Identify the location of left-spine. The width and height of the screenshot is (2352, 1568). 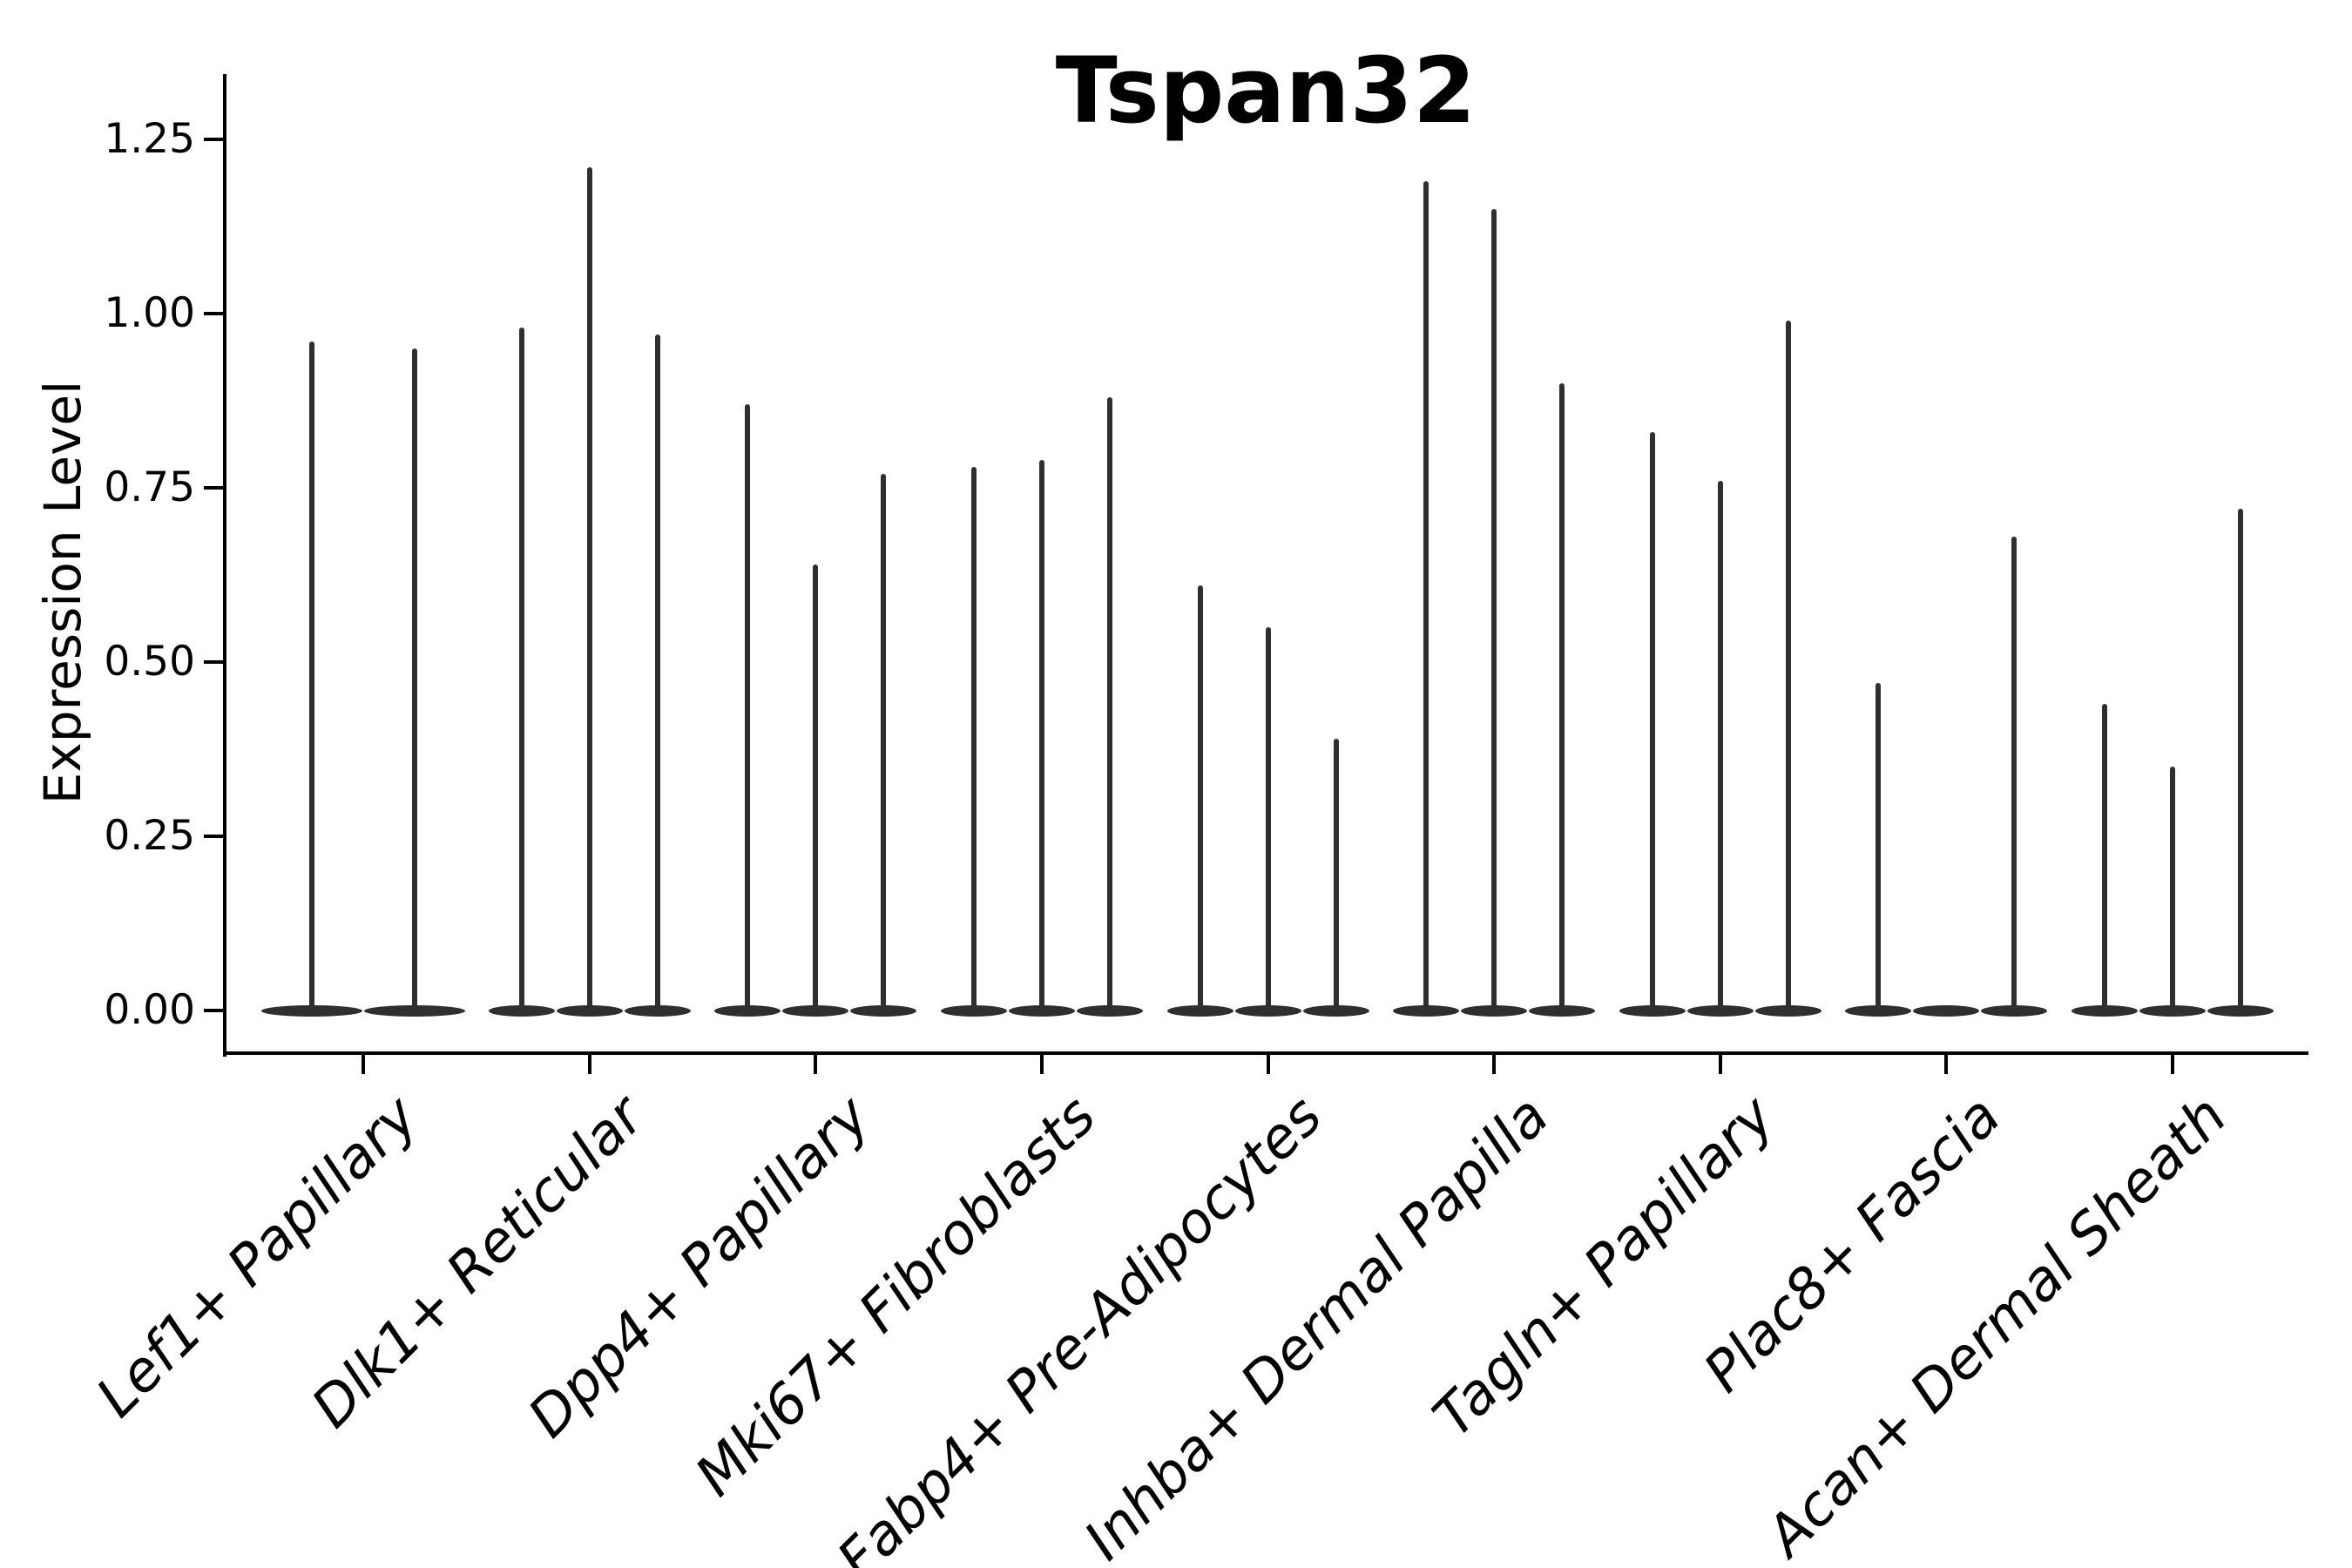
(225, 565).